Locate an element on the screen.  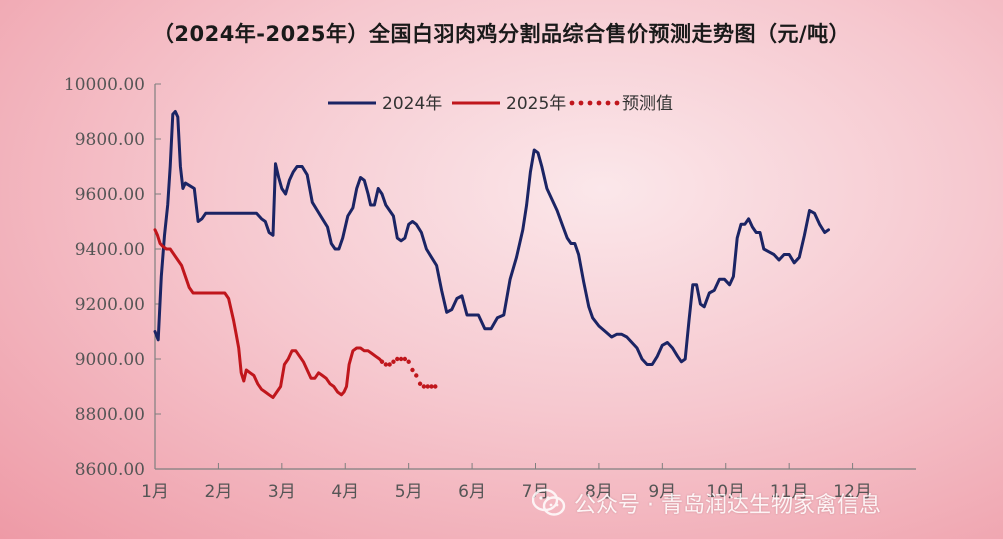
legend-forecast: 预测值 is located at coordinates (621, 104).